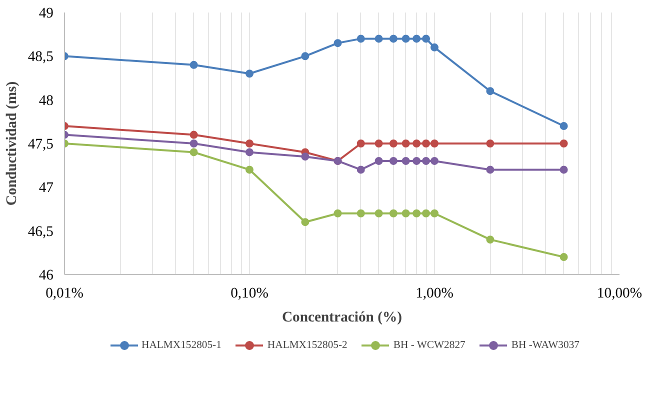  I want to click on x-tick-label: 0,10%, so click(249, 294).